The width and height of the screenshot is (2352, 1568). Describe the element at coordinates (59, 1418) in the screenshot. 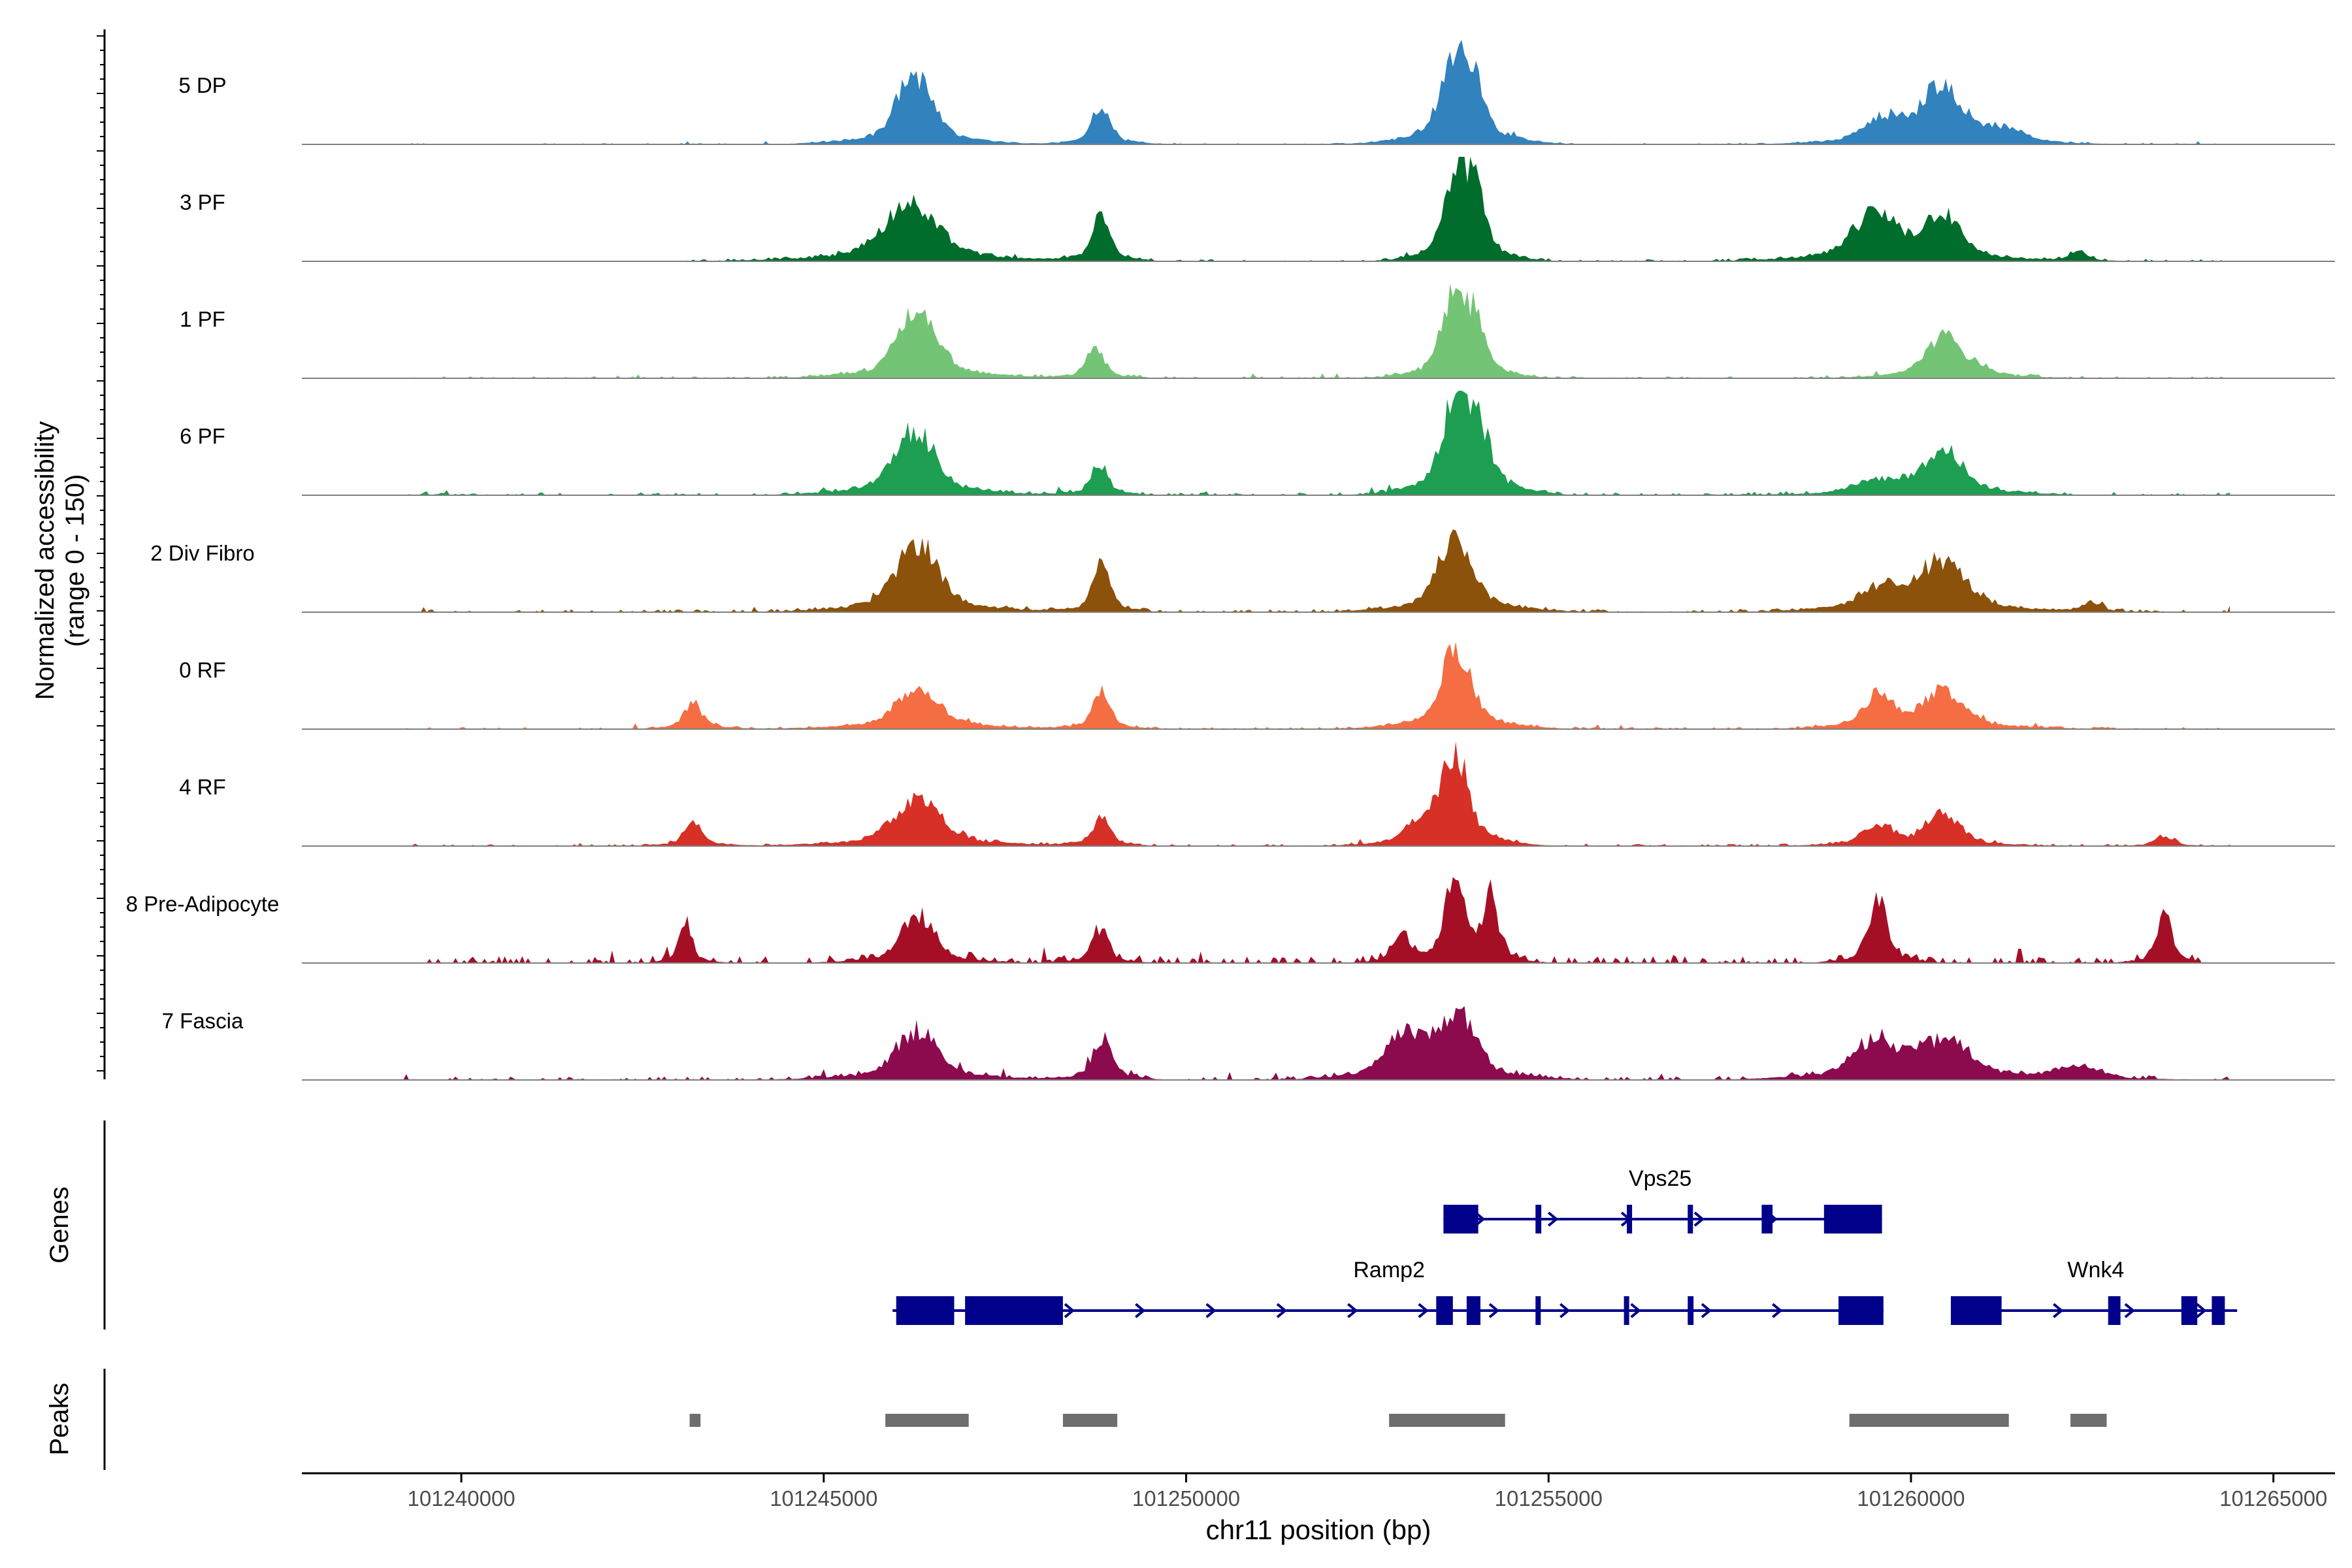

I see `peaks-axis-label: Peaks` at that location.